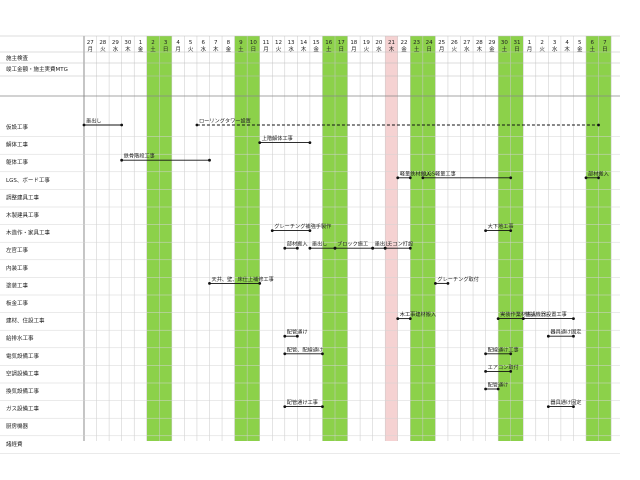  Describe the element at coordinates (14, 444) in the screenshot. I see `row-label: 諸経費` at that location.